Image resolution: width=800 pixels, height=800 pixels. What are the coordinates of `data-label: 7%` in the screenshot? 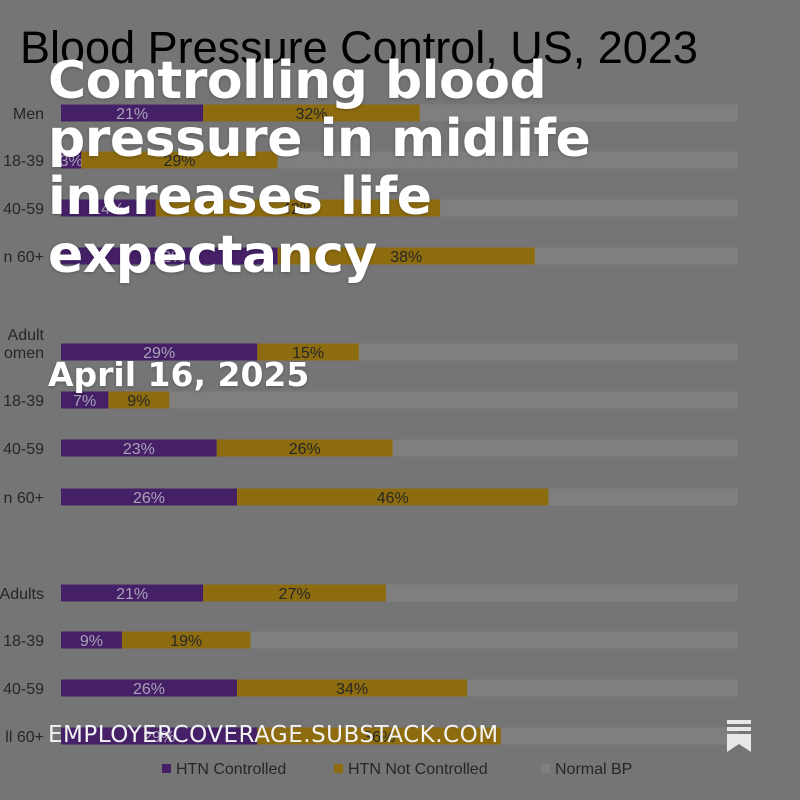 It's located at (84, 401).